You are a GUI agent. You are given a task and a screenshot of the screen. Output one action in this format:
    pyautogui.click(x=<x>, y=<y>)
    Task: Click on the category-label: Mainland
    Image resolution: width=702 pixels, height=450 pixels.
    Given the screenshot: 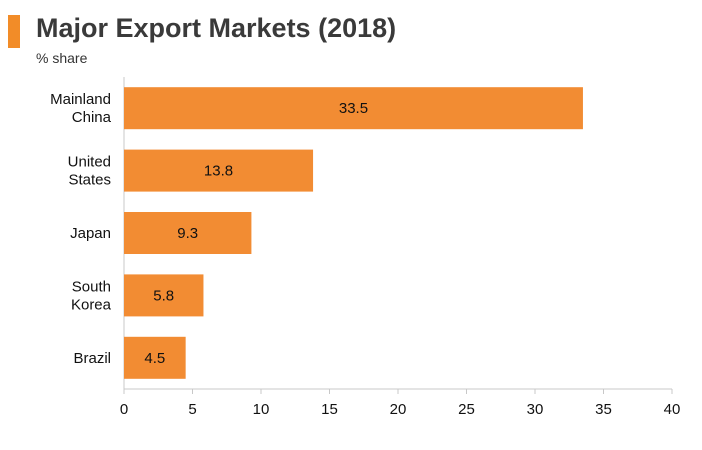 What is the action you would take?
    pyautogui.click(x=80, y=99)
    